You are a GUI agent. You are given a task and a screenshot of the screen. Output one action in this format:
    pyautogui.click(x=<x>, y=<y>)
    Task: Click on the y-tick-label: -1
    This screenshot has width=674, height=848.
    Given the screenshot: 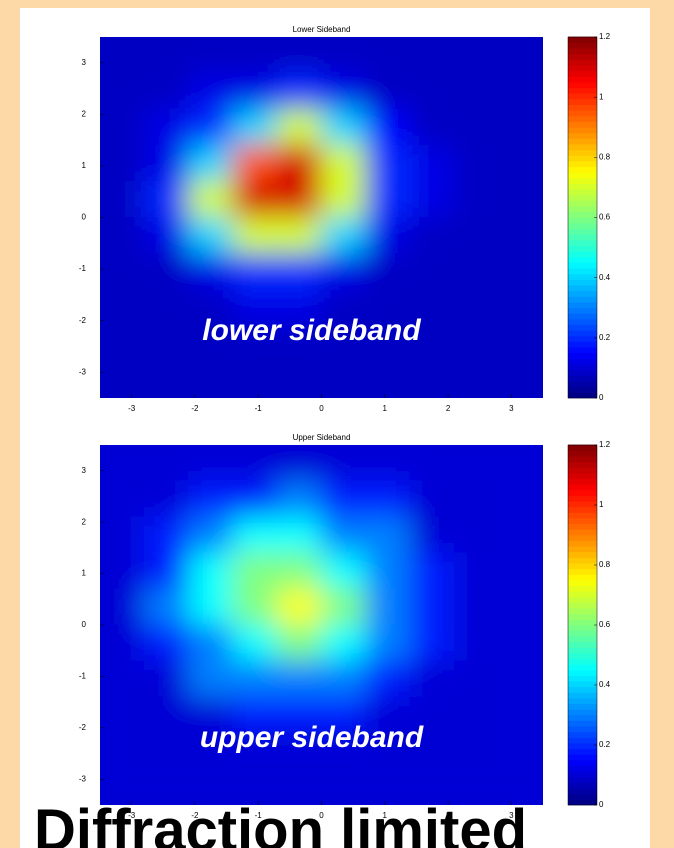 What is the action you would take?
    pyautogui.click(x=83, y=268)
    